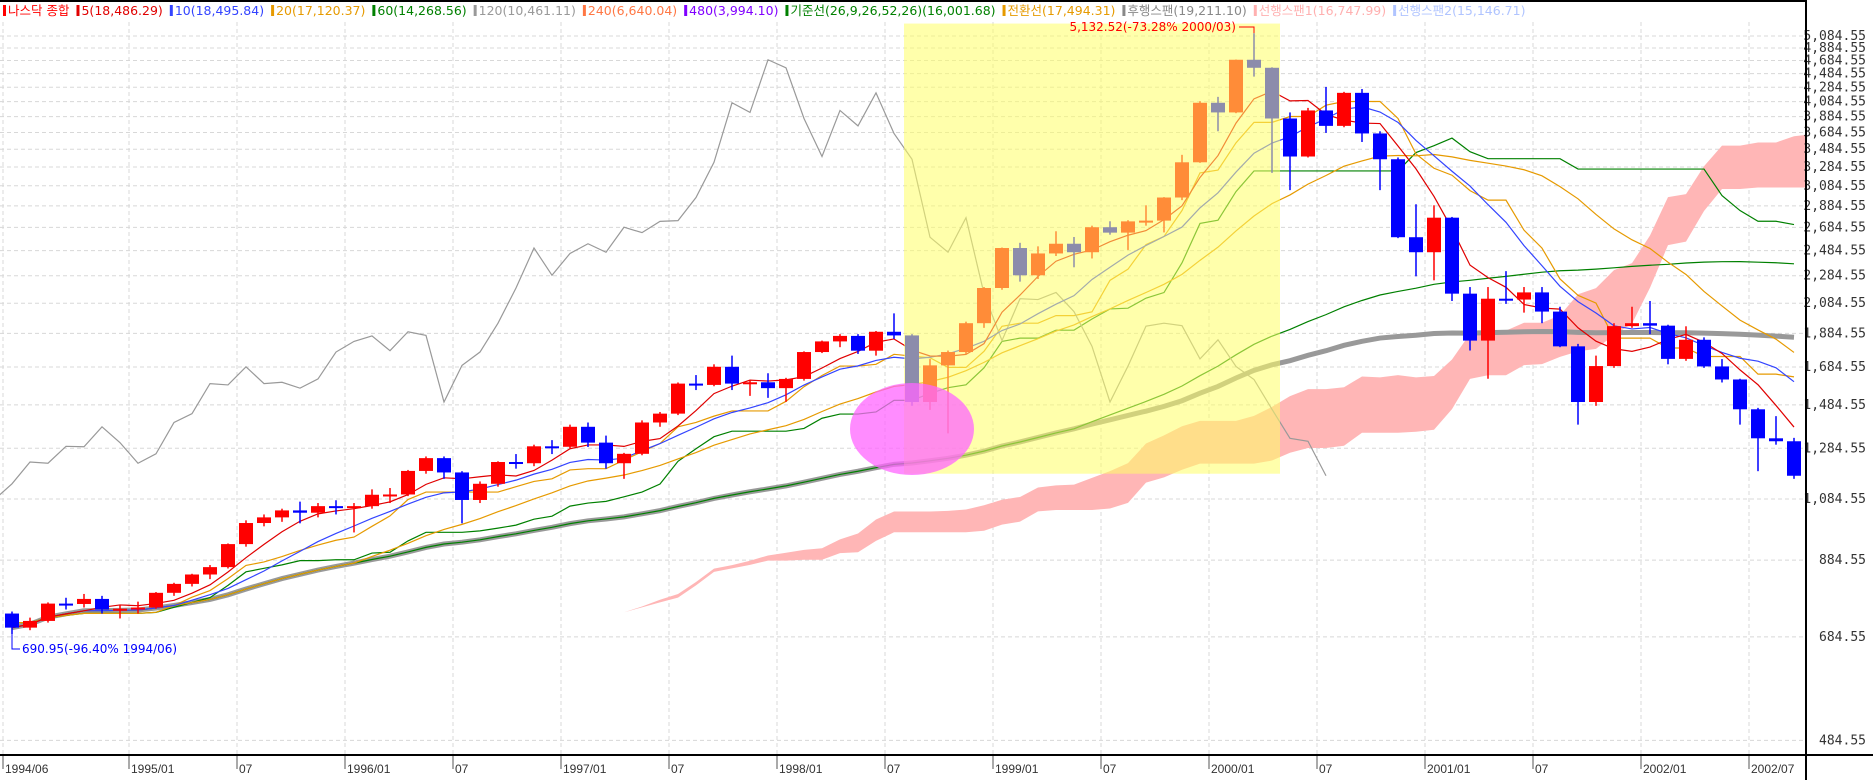  Describe the element at coordinates (27, 769) in the screenshot. I see `x-tick-label: 1994/06` at that location.